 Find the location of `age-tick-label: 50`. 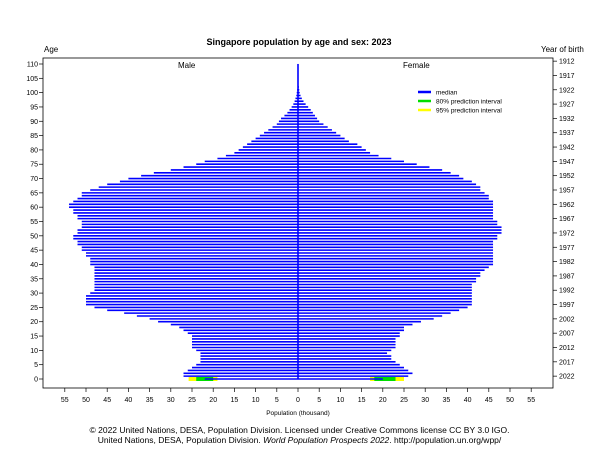

age-tick-label: 50 is located at coordinates (34, 236).